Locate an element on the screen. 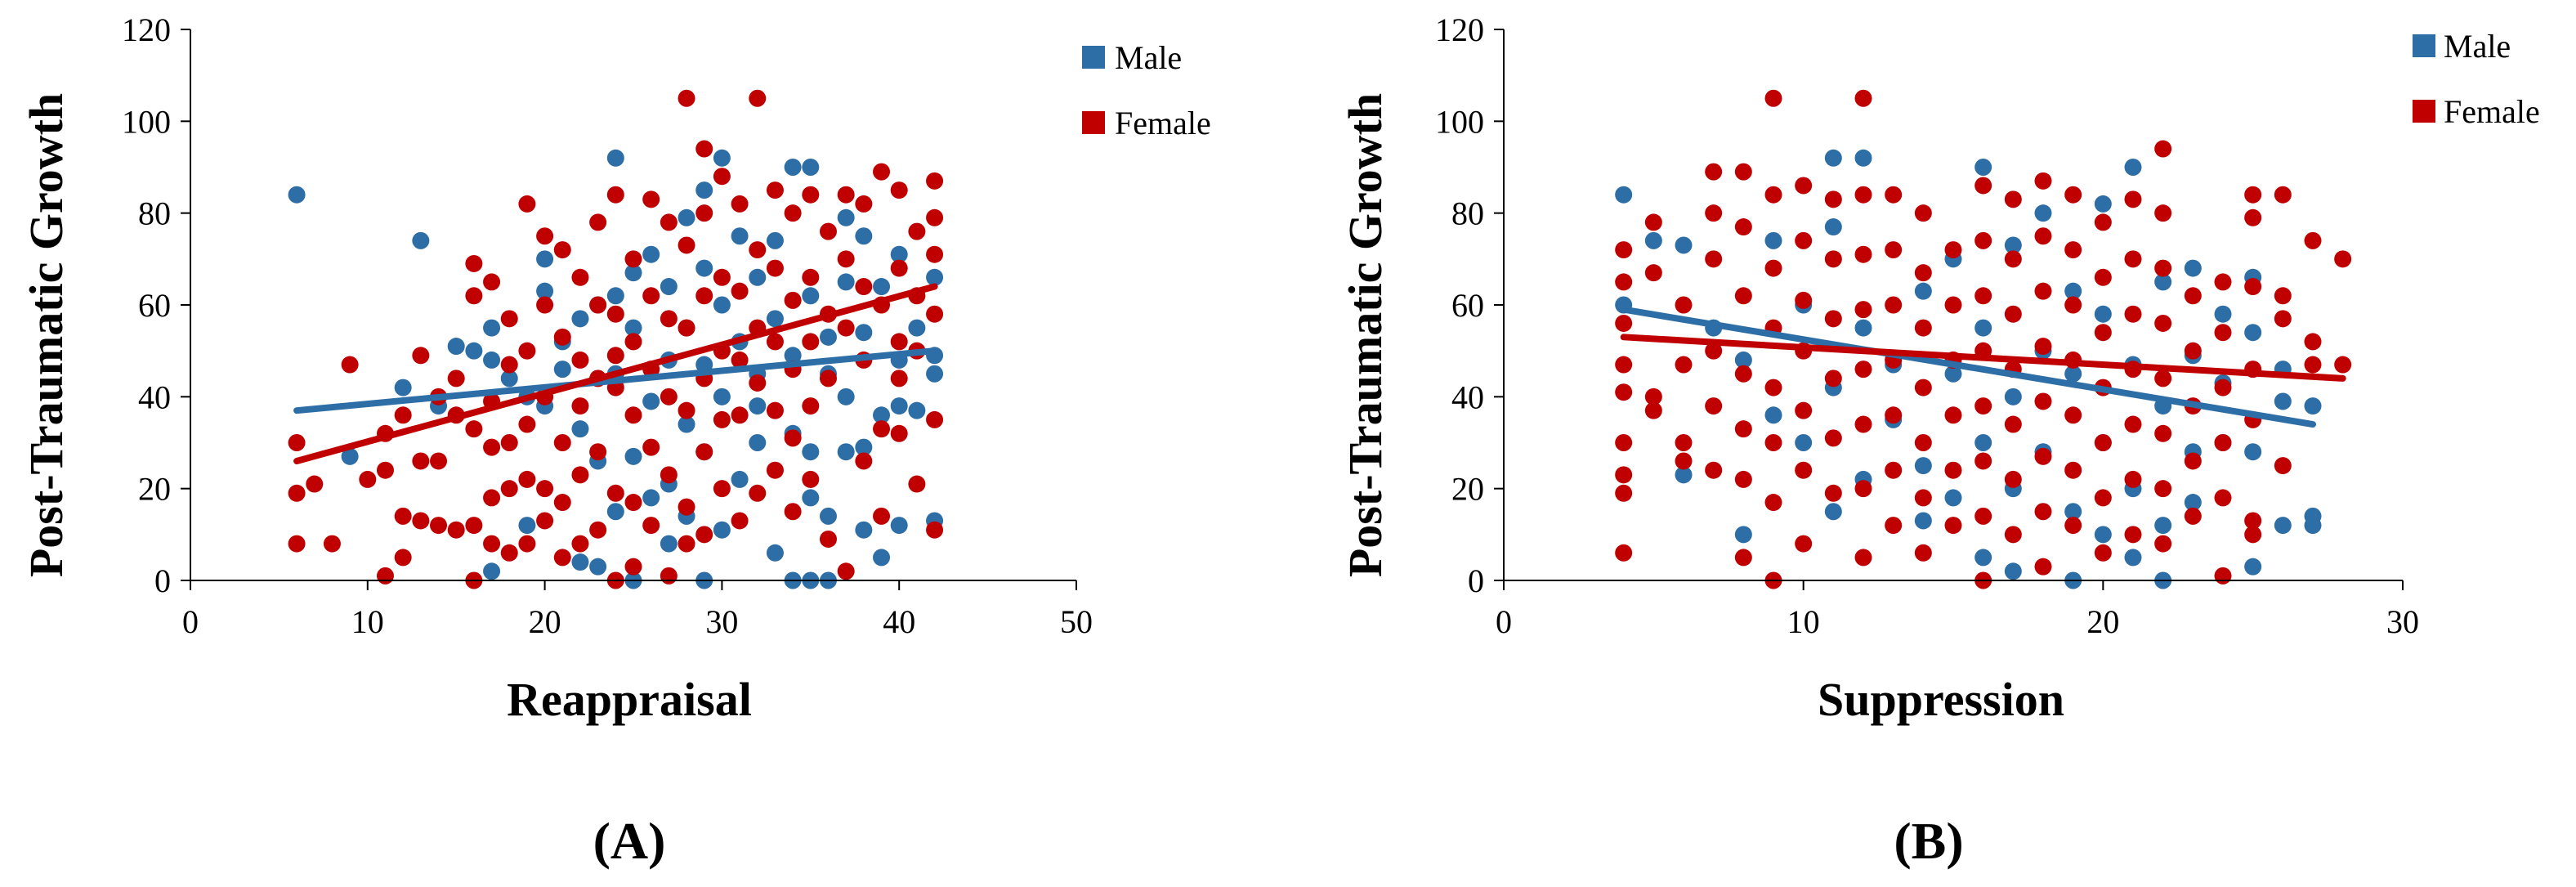 The width and height of the screenshot is (2576, 887). panel-b-y-tick-label: 20 is located at coordinates (1467, 490).